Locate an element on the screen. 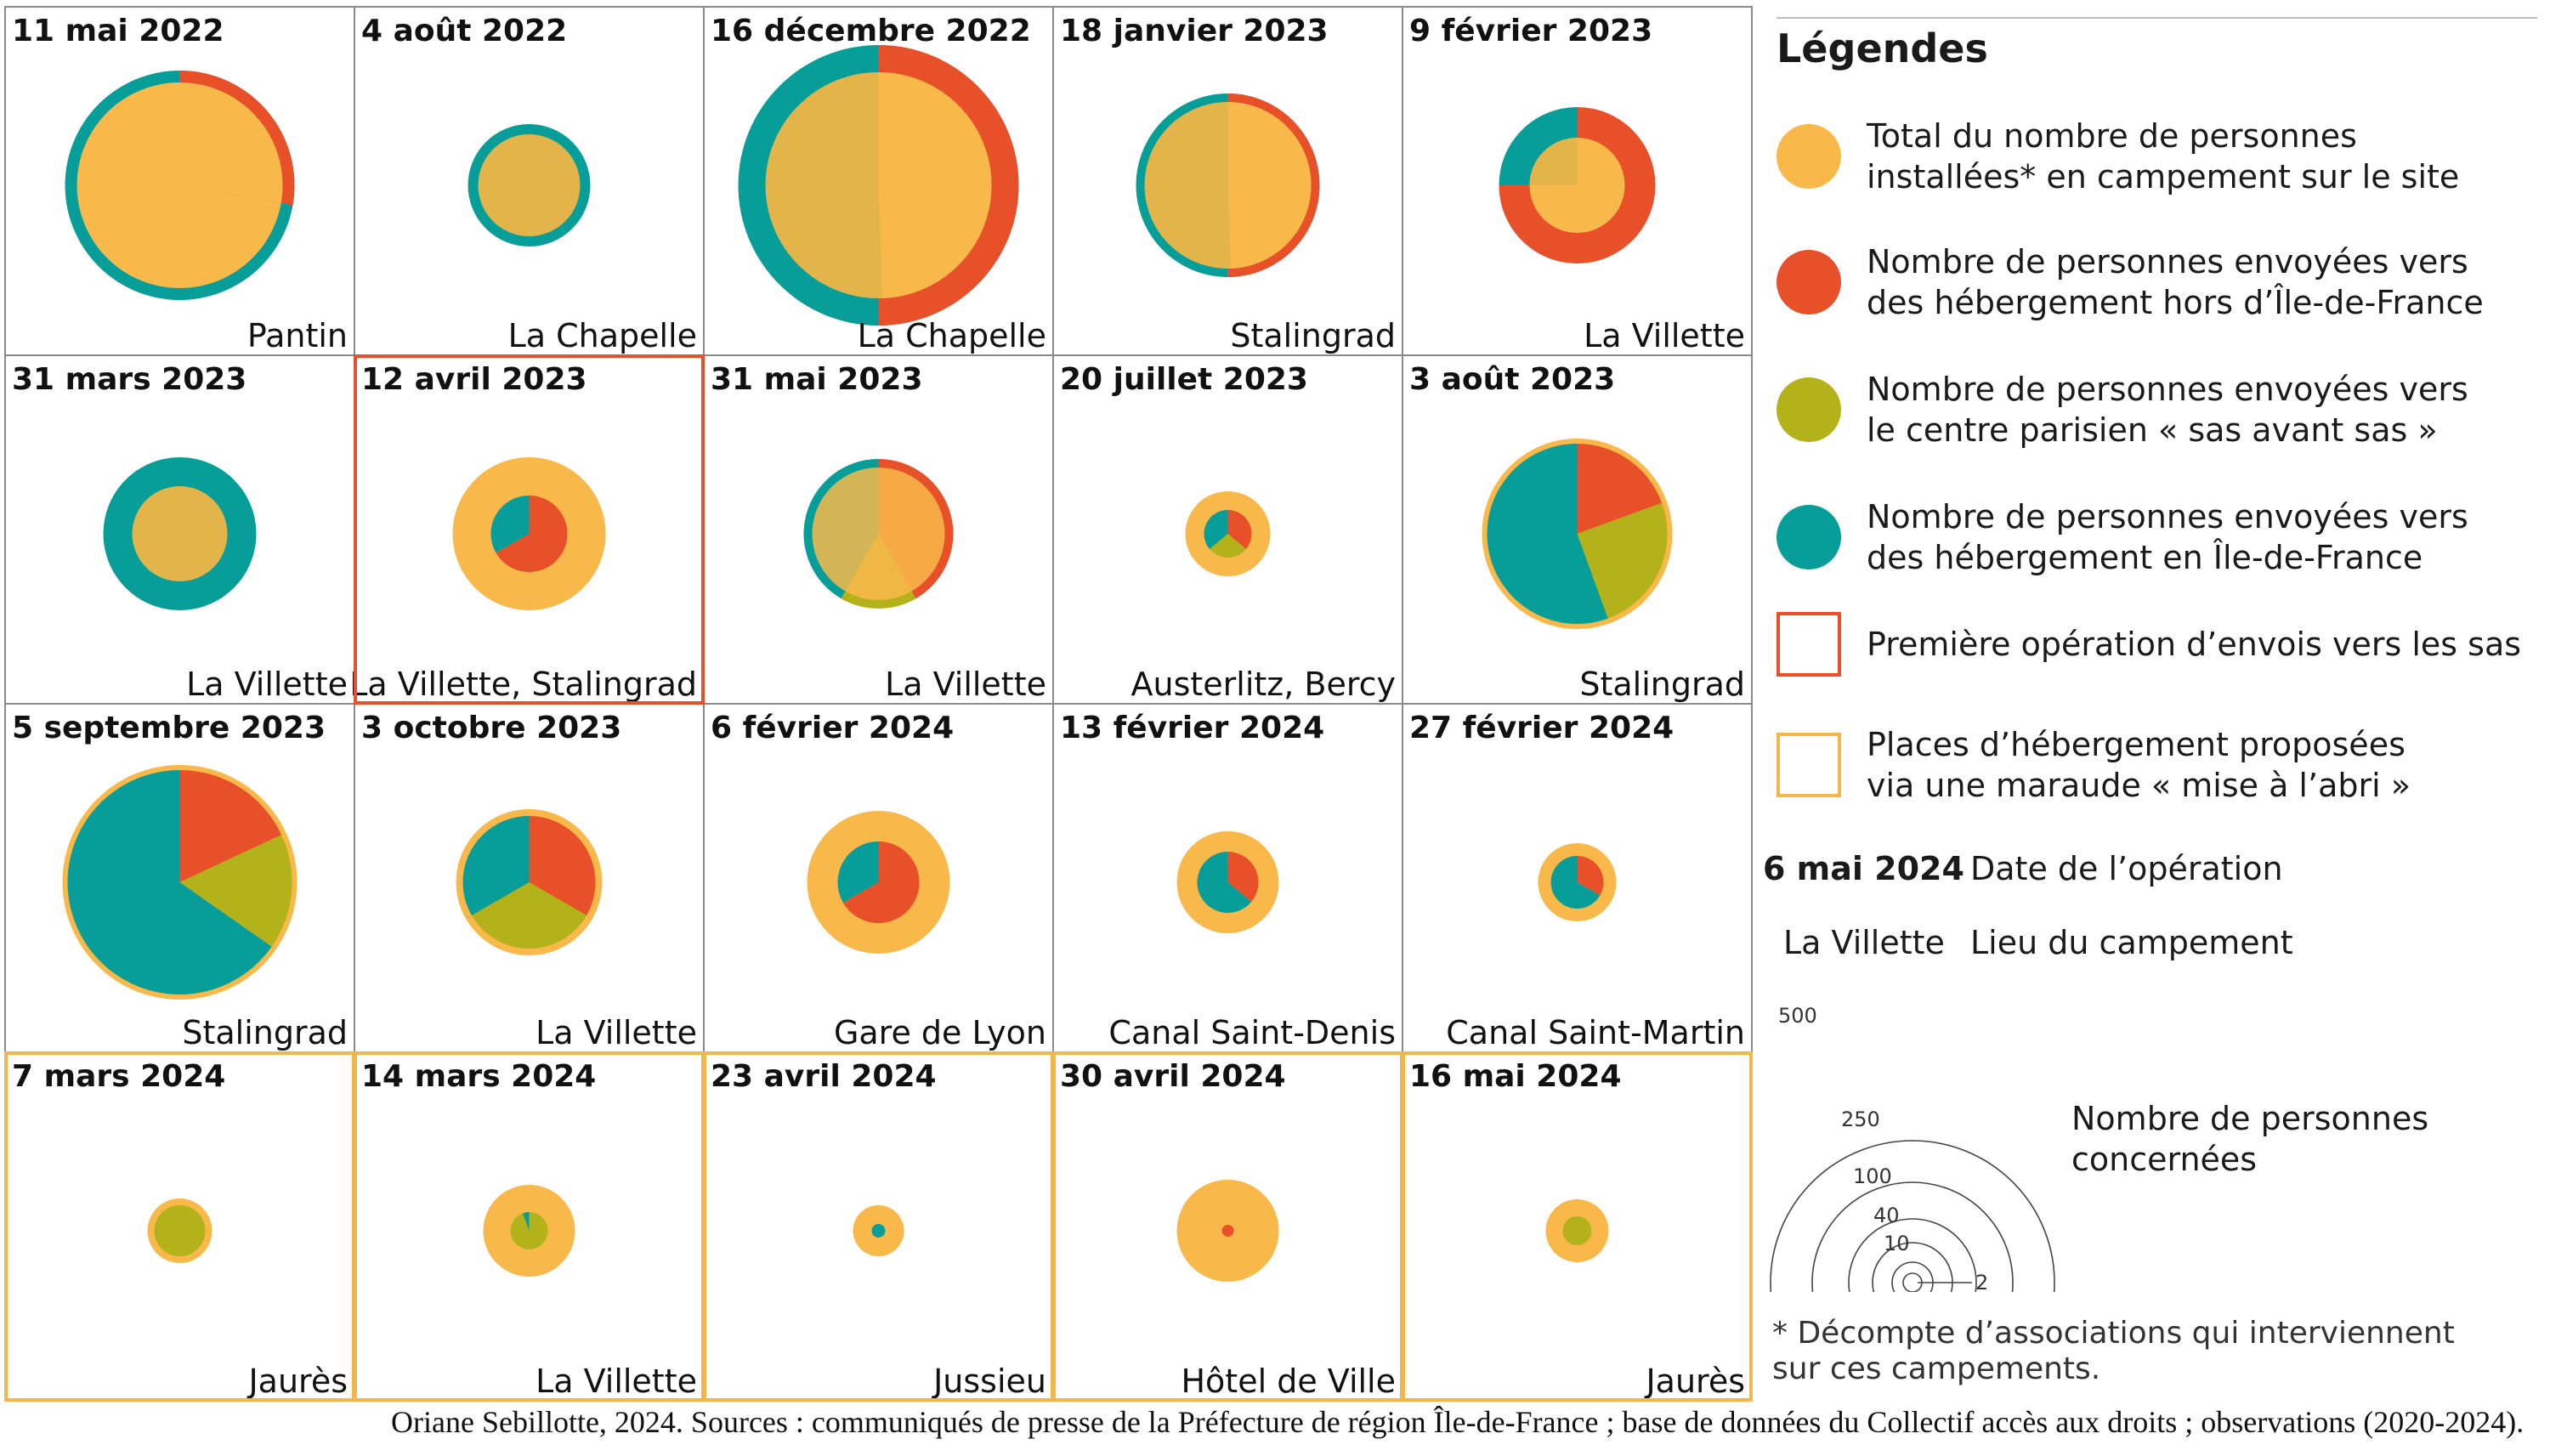  disc-total-half is located at coordinates (1269, 186).